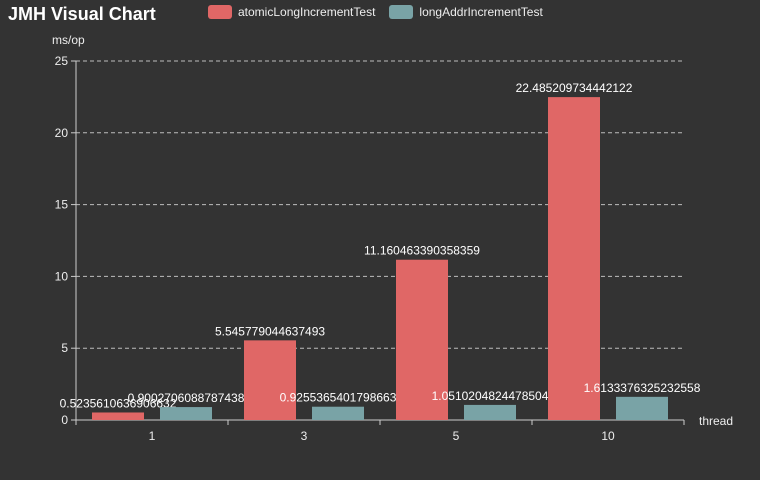 This screenshot has width=760, height=480. I want to click on x-tick-label-1: 3, so click(304, 436).